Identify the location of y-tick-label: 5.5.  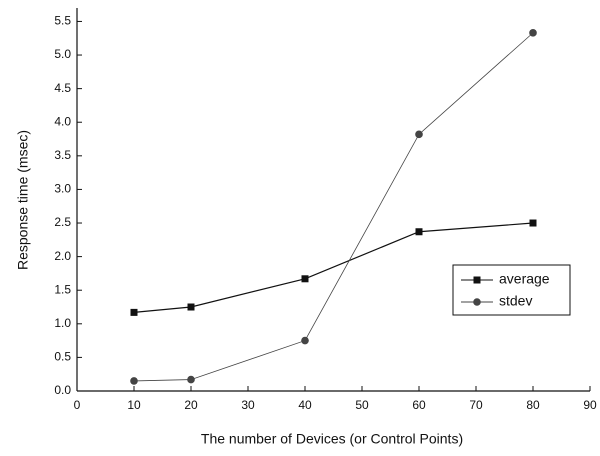
(62, 21).